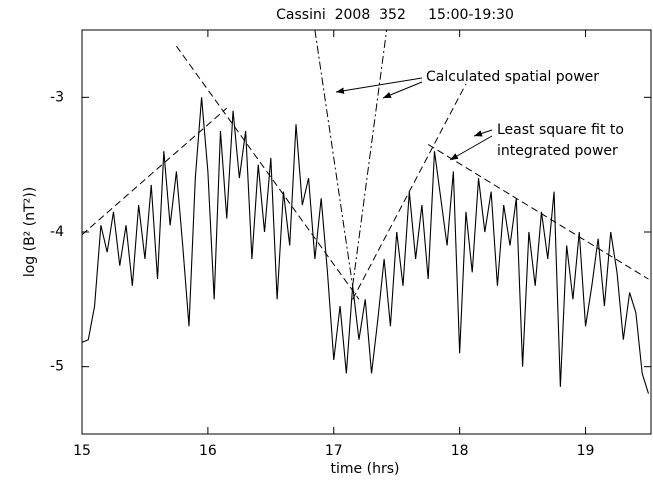  I want to click on y-tick-label: -3, so click(57, 97).